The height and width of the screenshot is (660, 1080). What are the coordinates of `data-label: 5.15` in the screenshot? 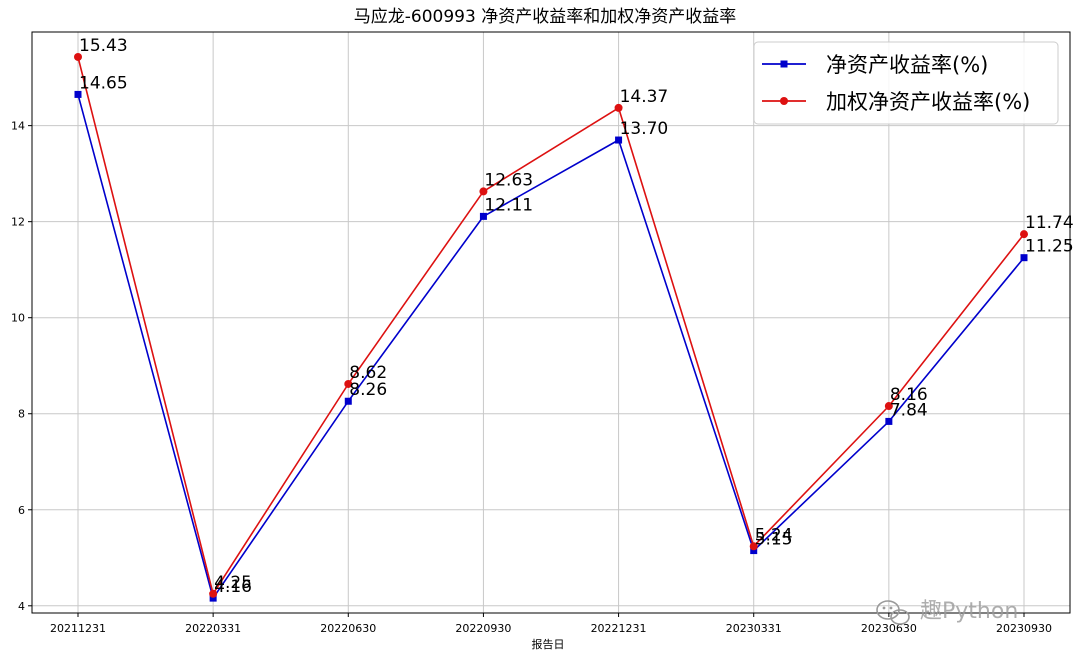 It's located at (774, 540).